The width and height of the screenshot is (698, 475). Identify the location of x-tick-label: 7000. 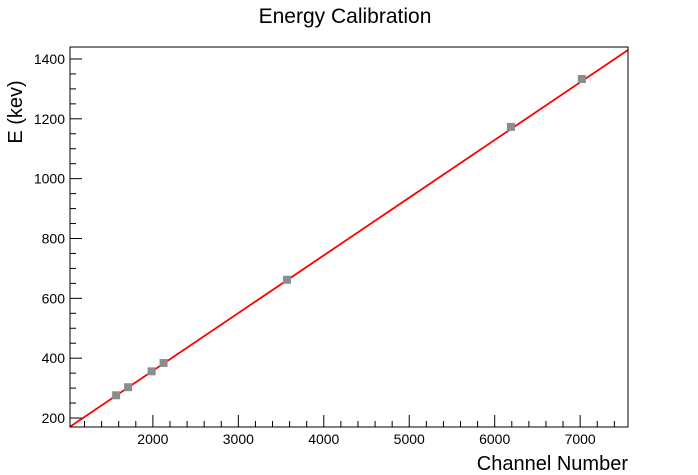
(580, 439).